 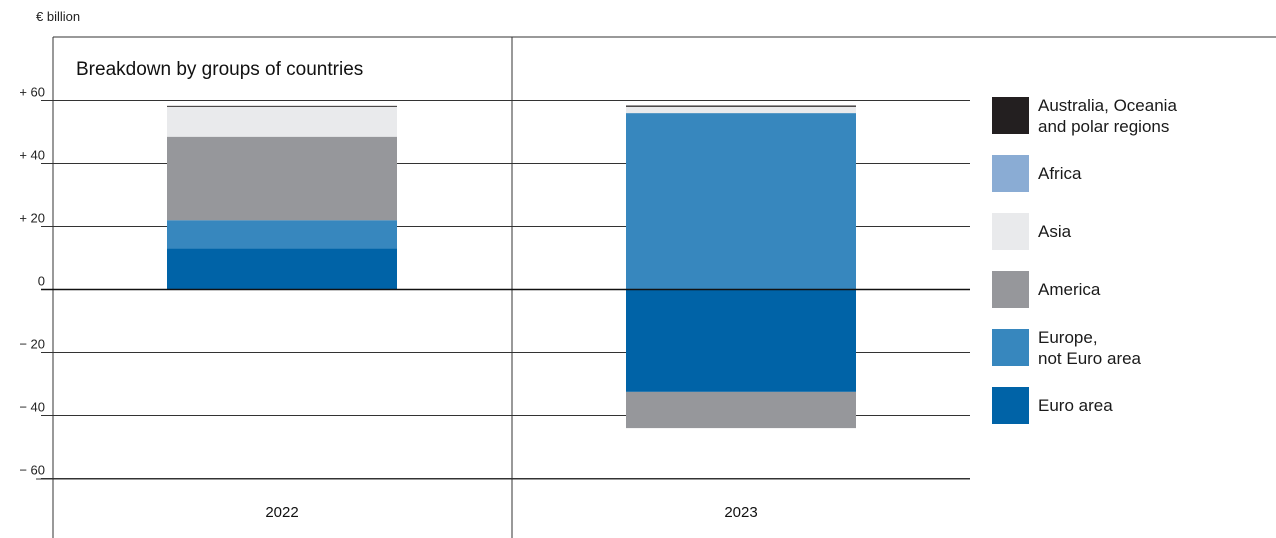 I want to click on y-tick-label: + 20, so click(x=32, y=218).